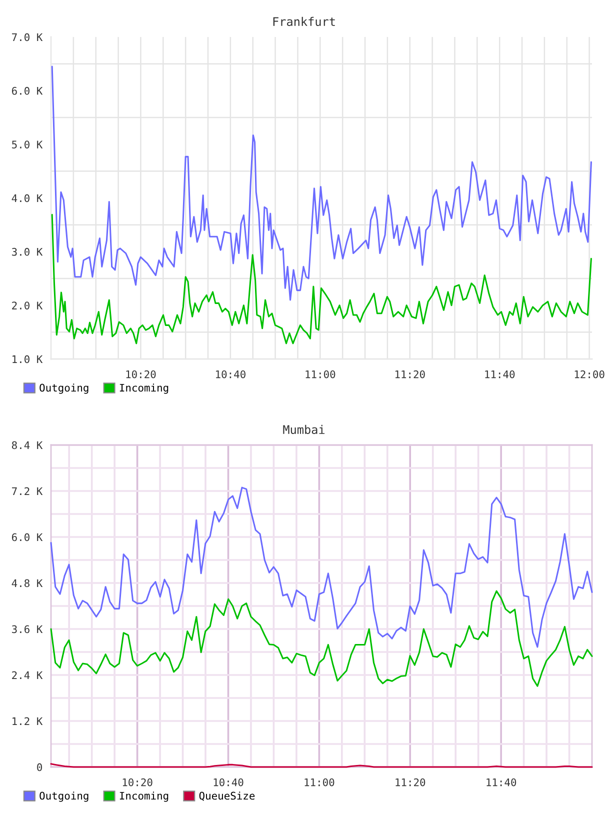  I want to click on chart-title: Frankfurt, so click(304, 21).